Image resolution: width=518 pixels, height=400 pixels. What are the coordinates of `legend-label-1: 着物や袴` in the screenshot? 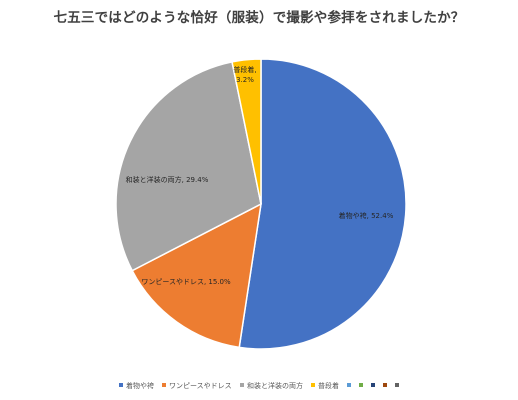 It's located at (140, 385).